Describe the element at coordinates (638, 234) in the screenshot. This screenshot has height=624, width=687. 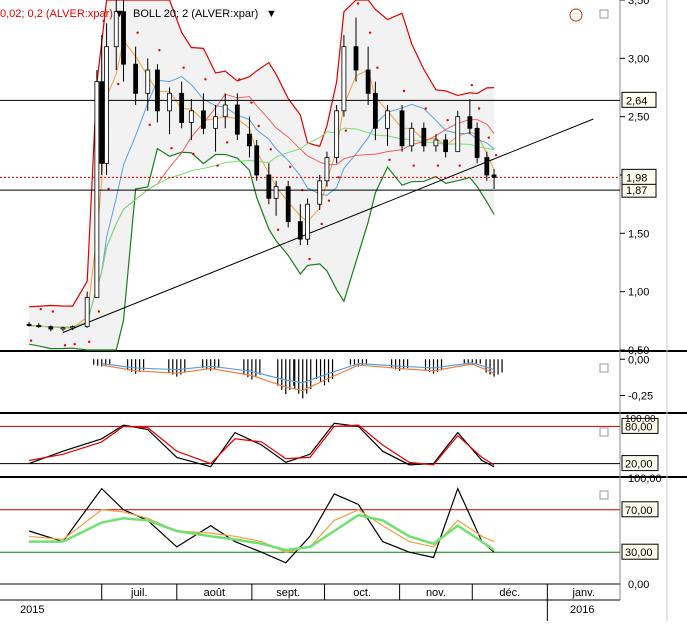
I see `y-tick-label: 1,50` at that location.